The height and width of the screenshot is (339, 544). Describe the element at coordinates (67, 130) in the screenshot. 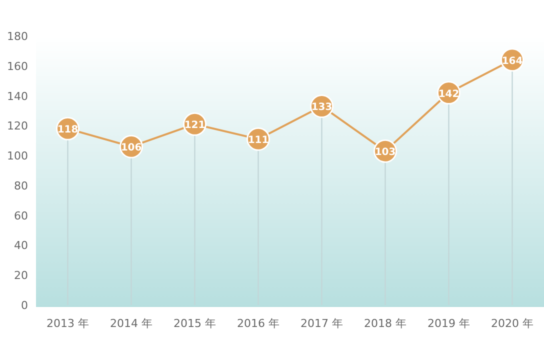

I see `data-label: 118` at that location.